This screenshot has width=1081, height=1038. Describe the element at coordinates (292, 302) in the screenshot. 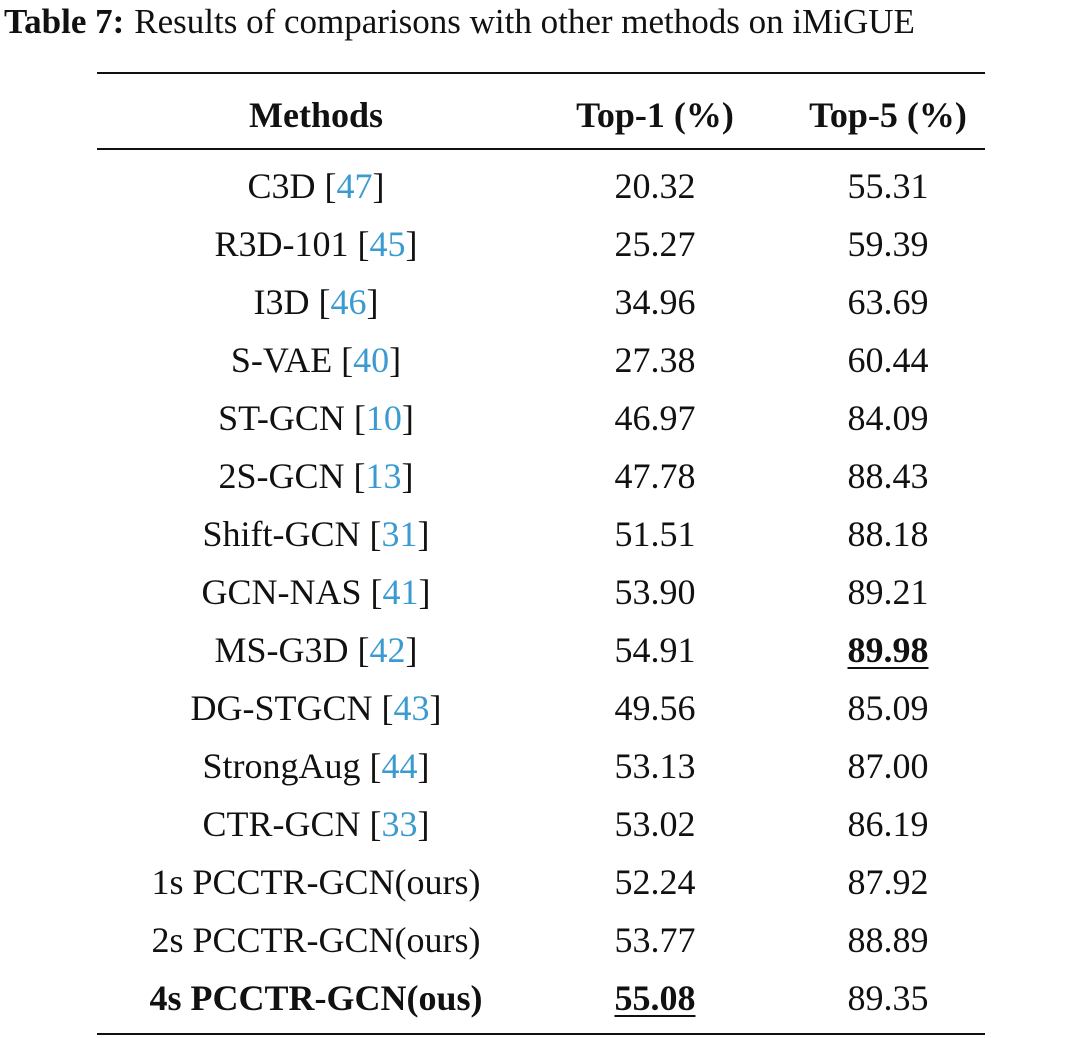

I see `method-text: I3D [` at that location.